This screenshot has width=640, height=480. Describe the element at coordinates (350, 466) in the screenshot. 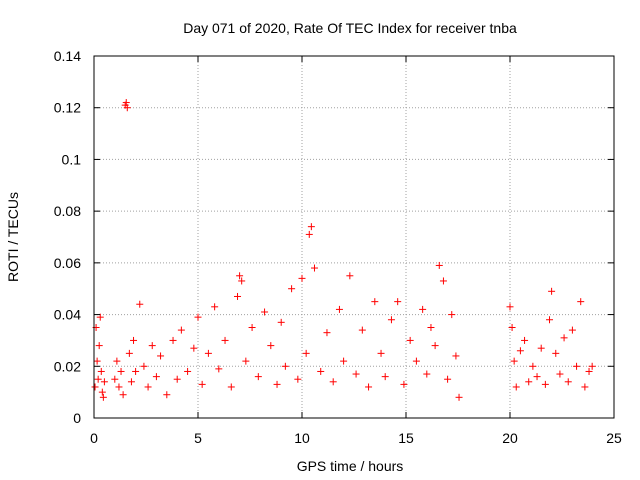

I see `x-axis-label: GPS time / hours` at that location.